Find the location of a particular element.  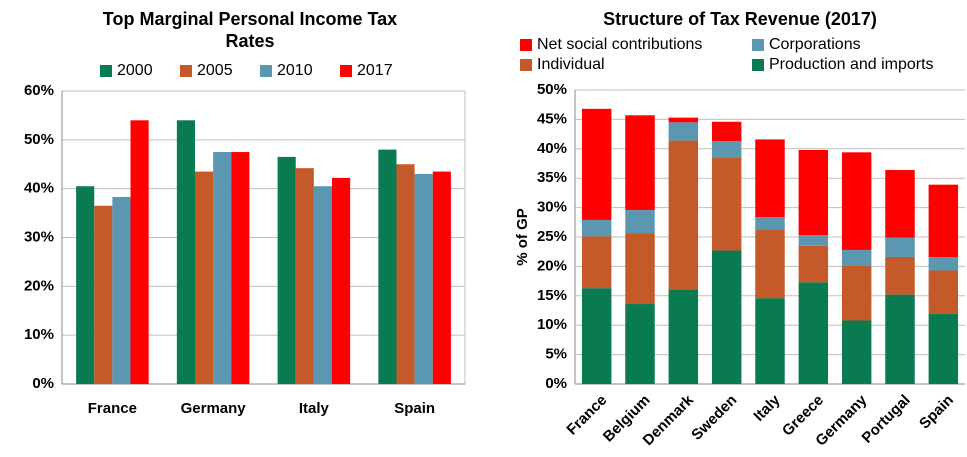

legend-label: Net social contributions is located at coordinates (619, 44).